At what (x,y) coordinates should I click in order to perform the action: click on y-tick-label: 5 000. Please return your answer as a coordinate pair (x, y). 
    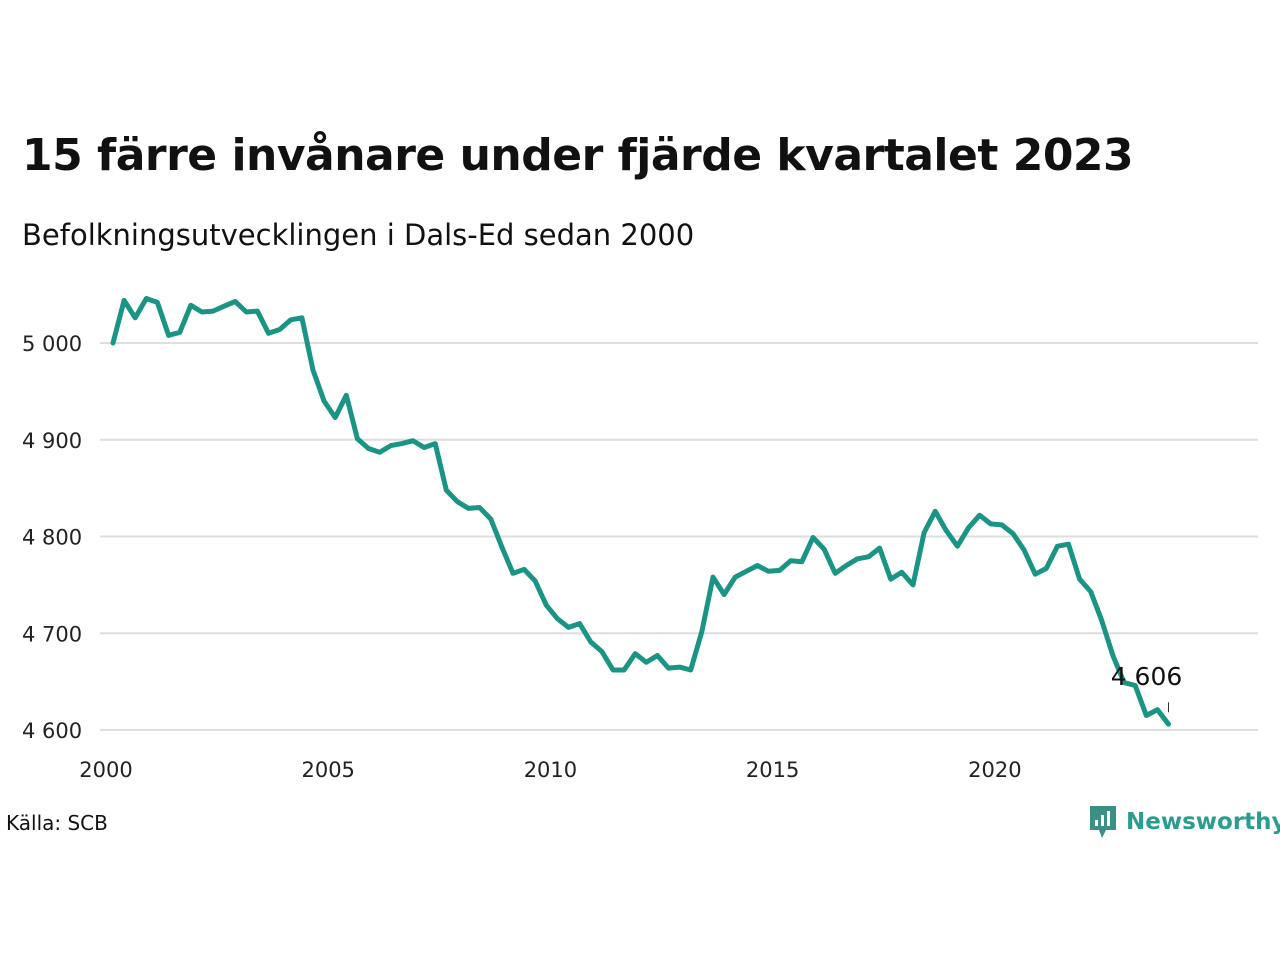
    Looking at the image, I should click on (52, 344).